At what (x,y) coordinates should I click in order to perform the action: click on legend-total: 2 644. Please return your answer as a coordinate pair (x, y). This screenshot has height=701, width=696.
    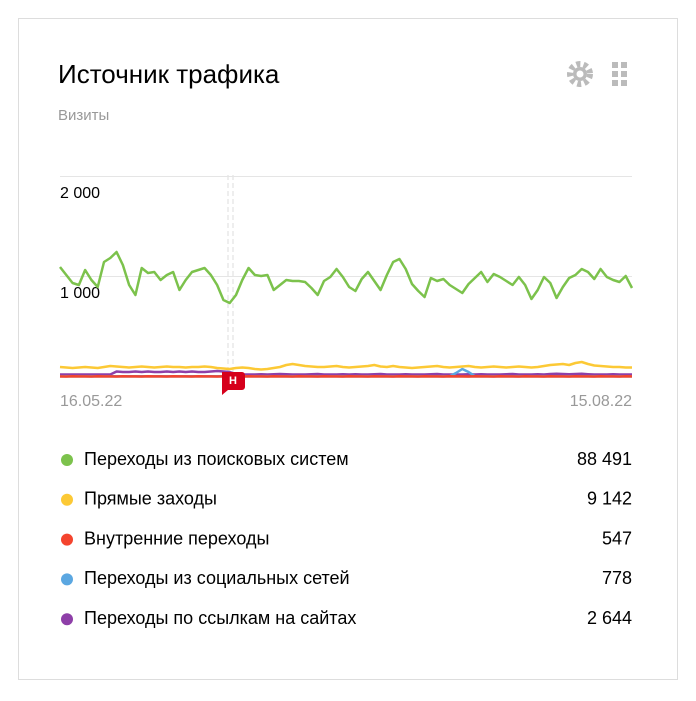
    Looking at the image, I should click on (609, 618).